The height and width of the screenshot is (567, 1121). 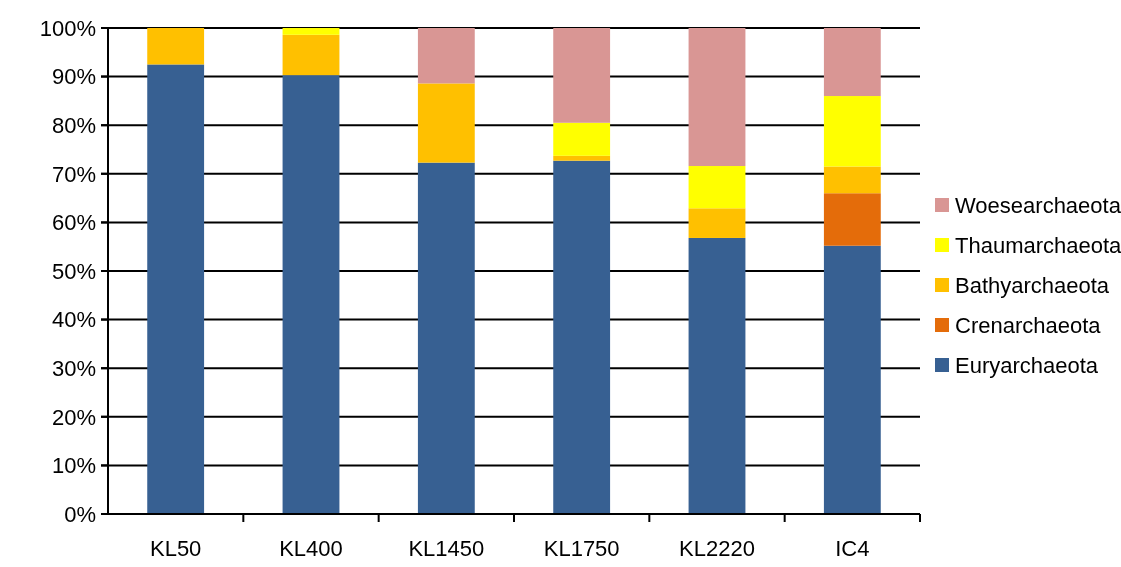 What do you see at coordinates (581, 548) in the screenshot?
I see `x-tick-label: KL1750` at bounding box center [581, 548].